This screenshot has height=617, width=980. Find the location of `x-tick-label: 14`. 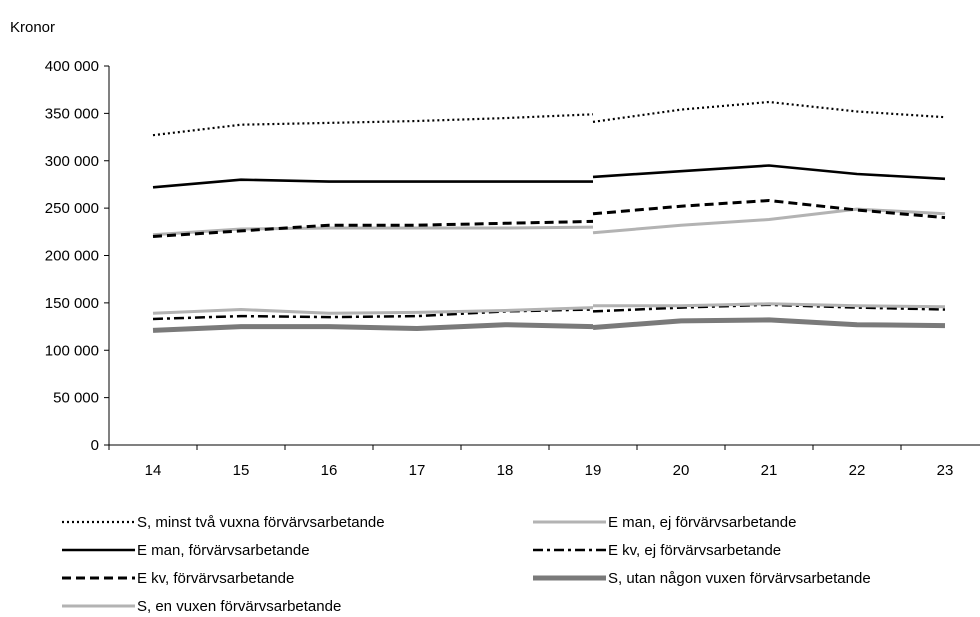

x-tick-label: 14 is located at coordinates (153, 470).